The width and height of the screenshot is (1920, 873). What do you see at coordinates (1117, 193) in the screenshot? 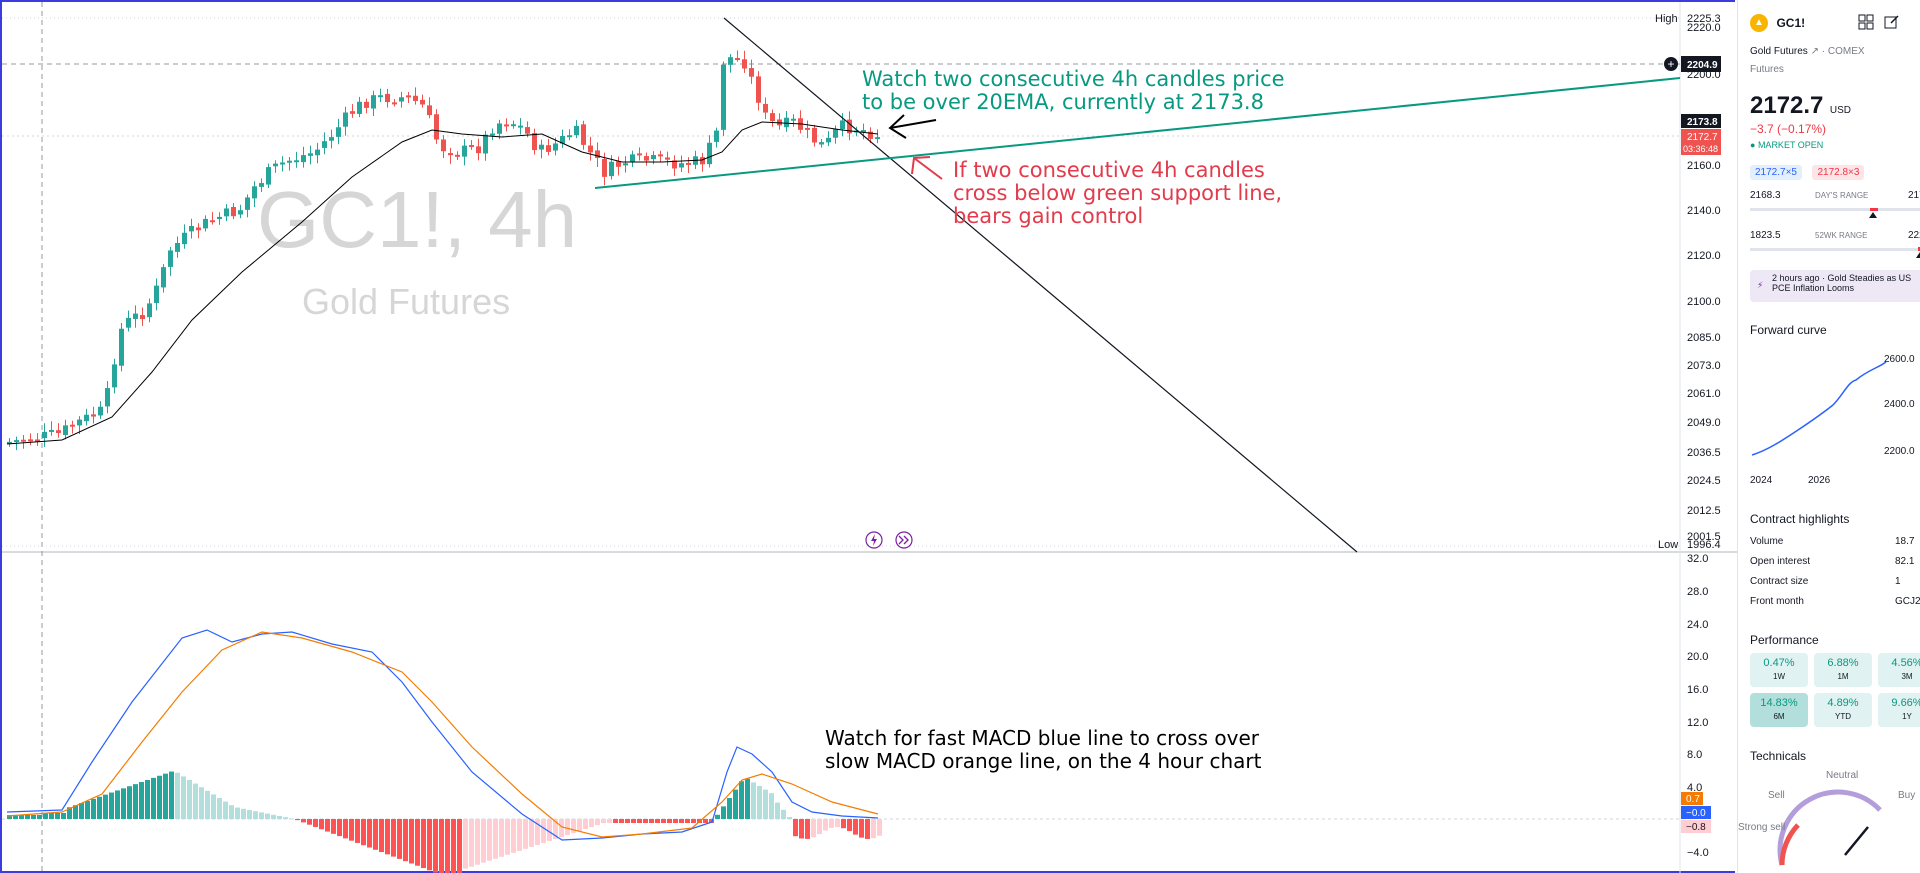
I see `support-note-line2: cross below green support line,` at bounding box center [1117, 193].